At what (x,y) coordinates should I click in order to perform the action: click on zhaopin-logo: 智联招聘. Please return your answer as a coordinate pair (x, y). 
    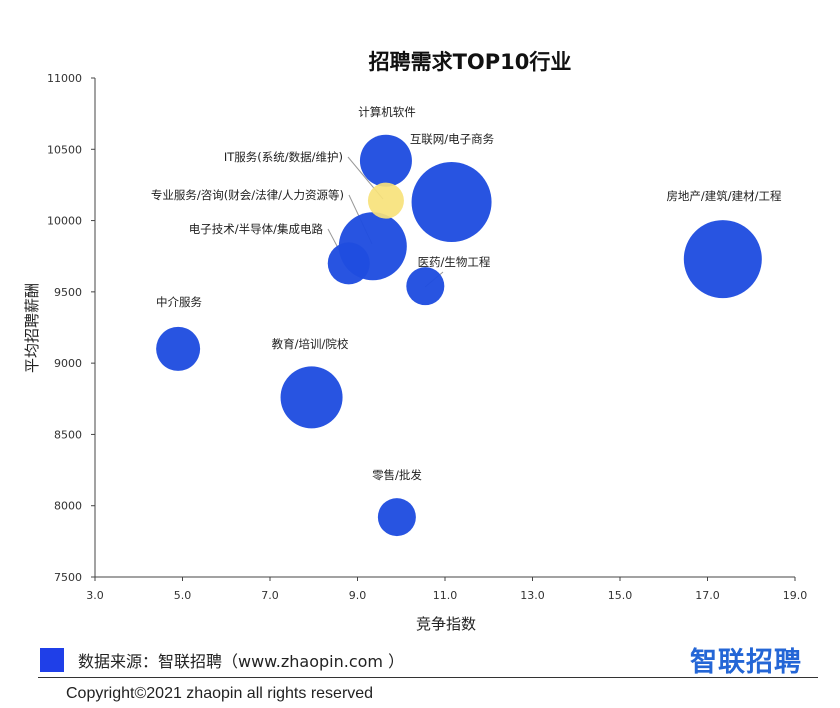
    Looking at the image, I should click on (746, 662).